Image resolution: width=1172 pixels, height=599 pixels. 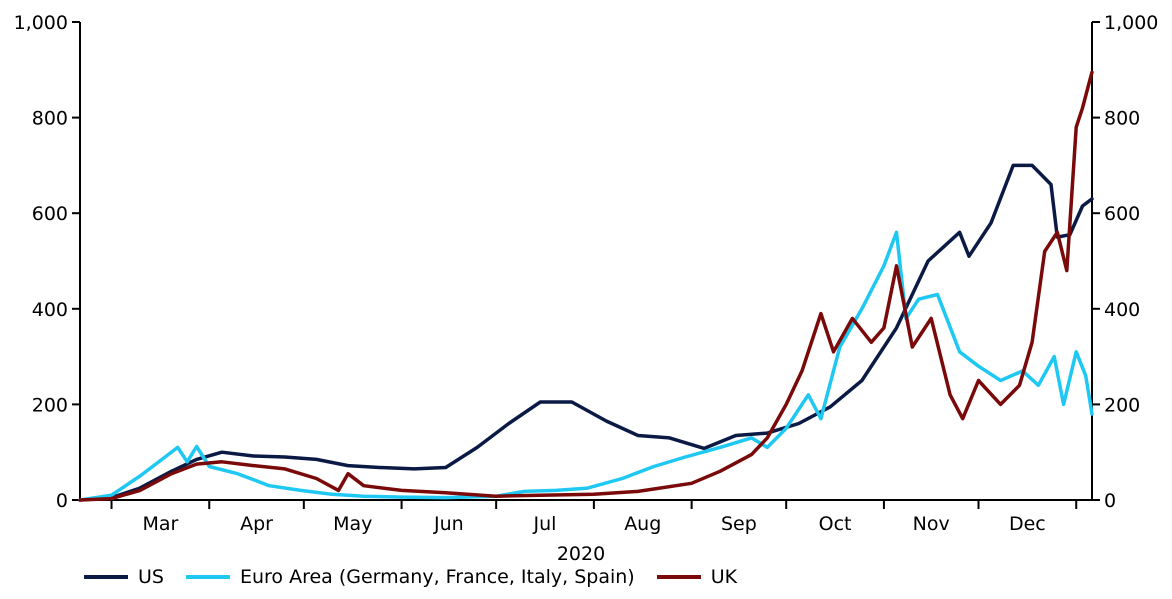 I want to click on y-tick-label-right: 1,000, so click(x=1131, y=23).